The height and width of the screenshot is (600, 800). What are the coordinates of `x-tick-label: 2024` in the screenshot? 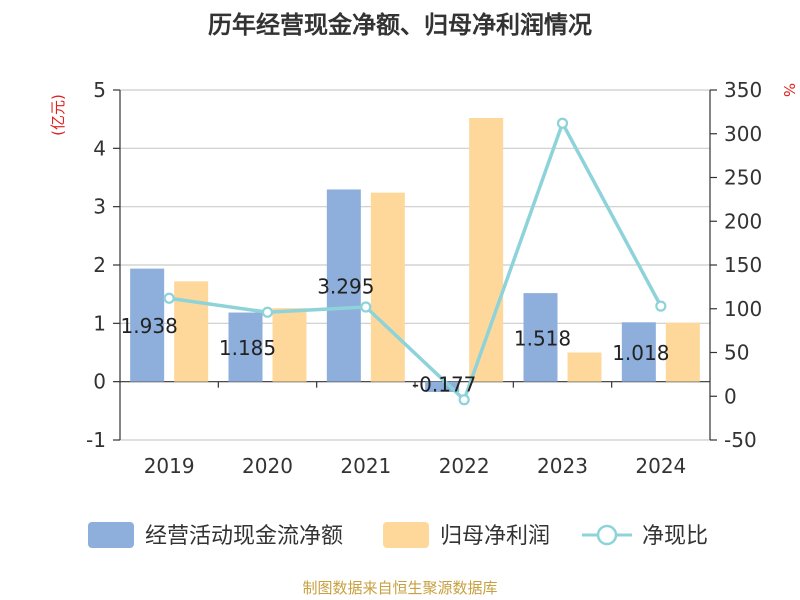 It's located at (660, 466).